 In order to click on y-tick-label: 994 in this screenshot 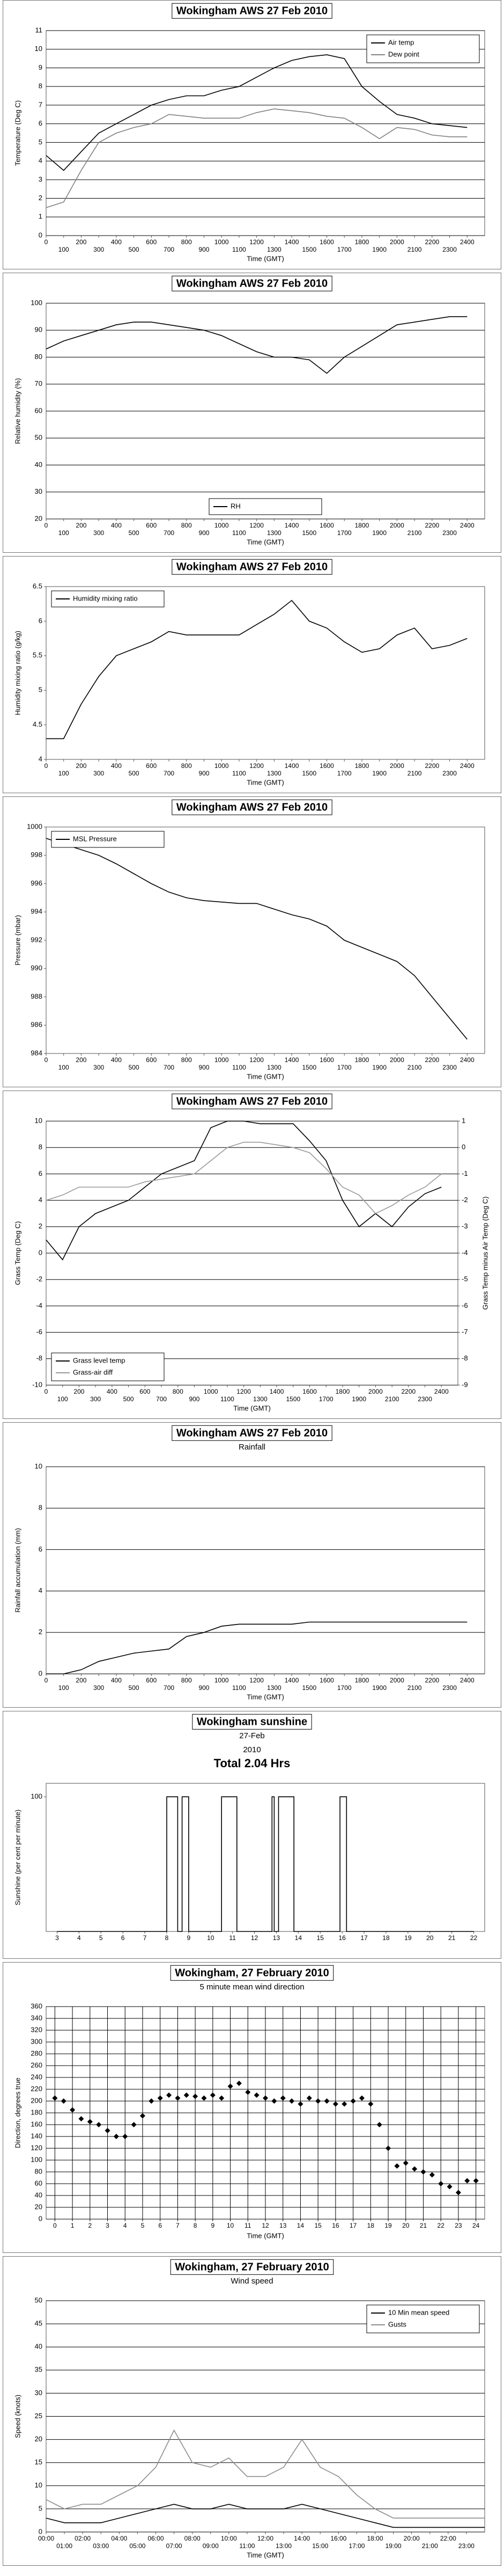, I will do `click(36, 912)`.